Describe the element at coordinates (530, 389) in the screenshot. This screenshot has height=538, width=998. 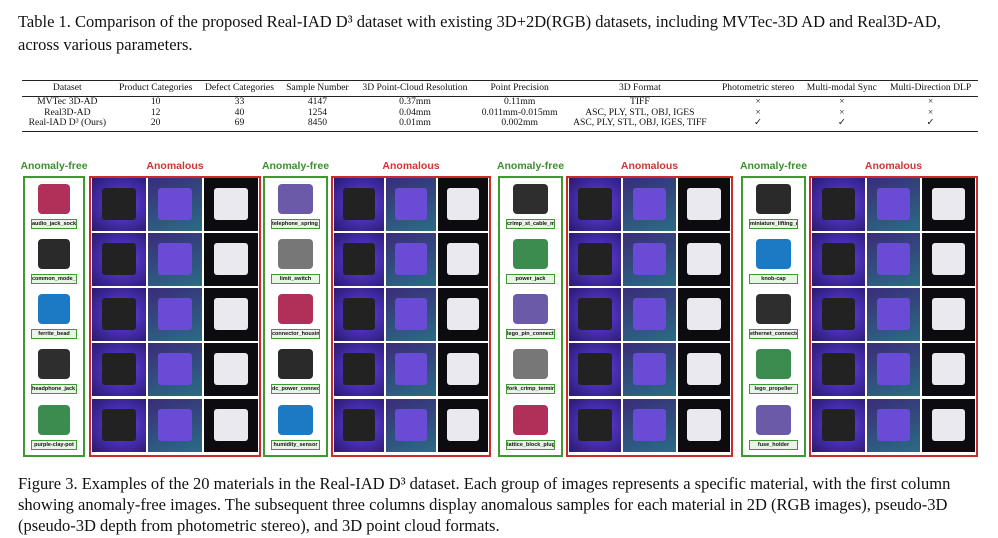
I see `material-label: fork_crimp_terminal` at that location.